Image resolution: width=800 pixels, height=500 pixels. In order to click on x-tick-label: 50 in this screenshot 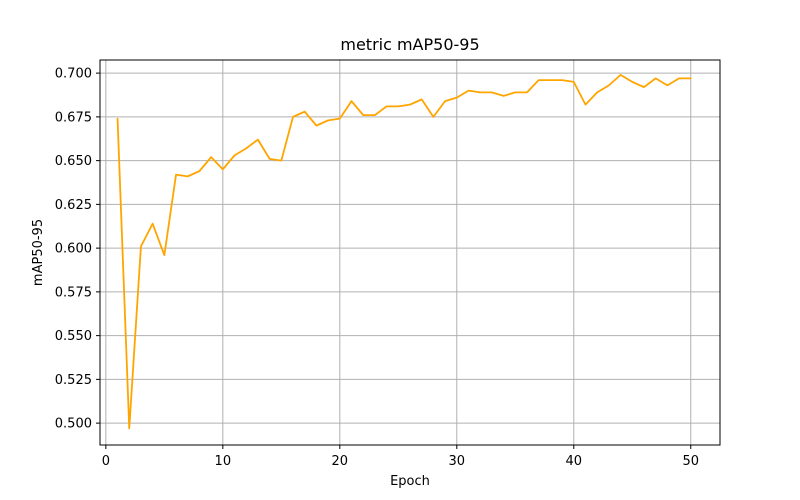, I will do `click(690, 461)`.